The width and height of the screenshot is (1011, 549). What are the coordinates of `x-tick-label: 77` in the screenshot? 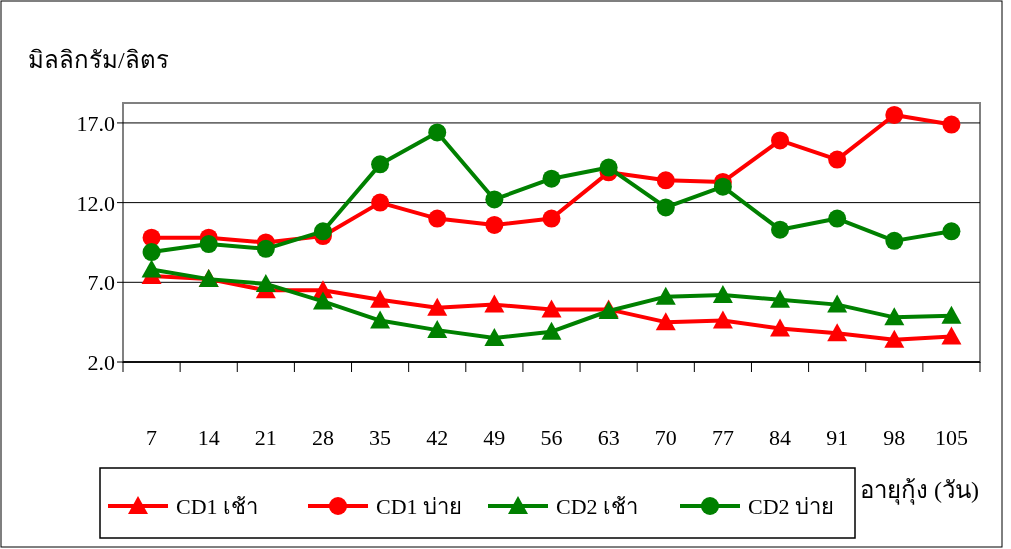 It's located at (722, 437).